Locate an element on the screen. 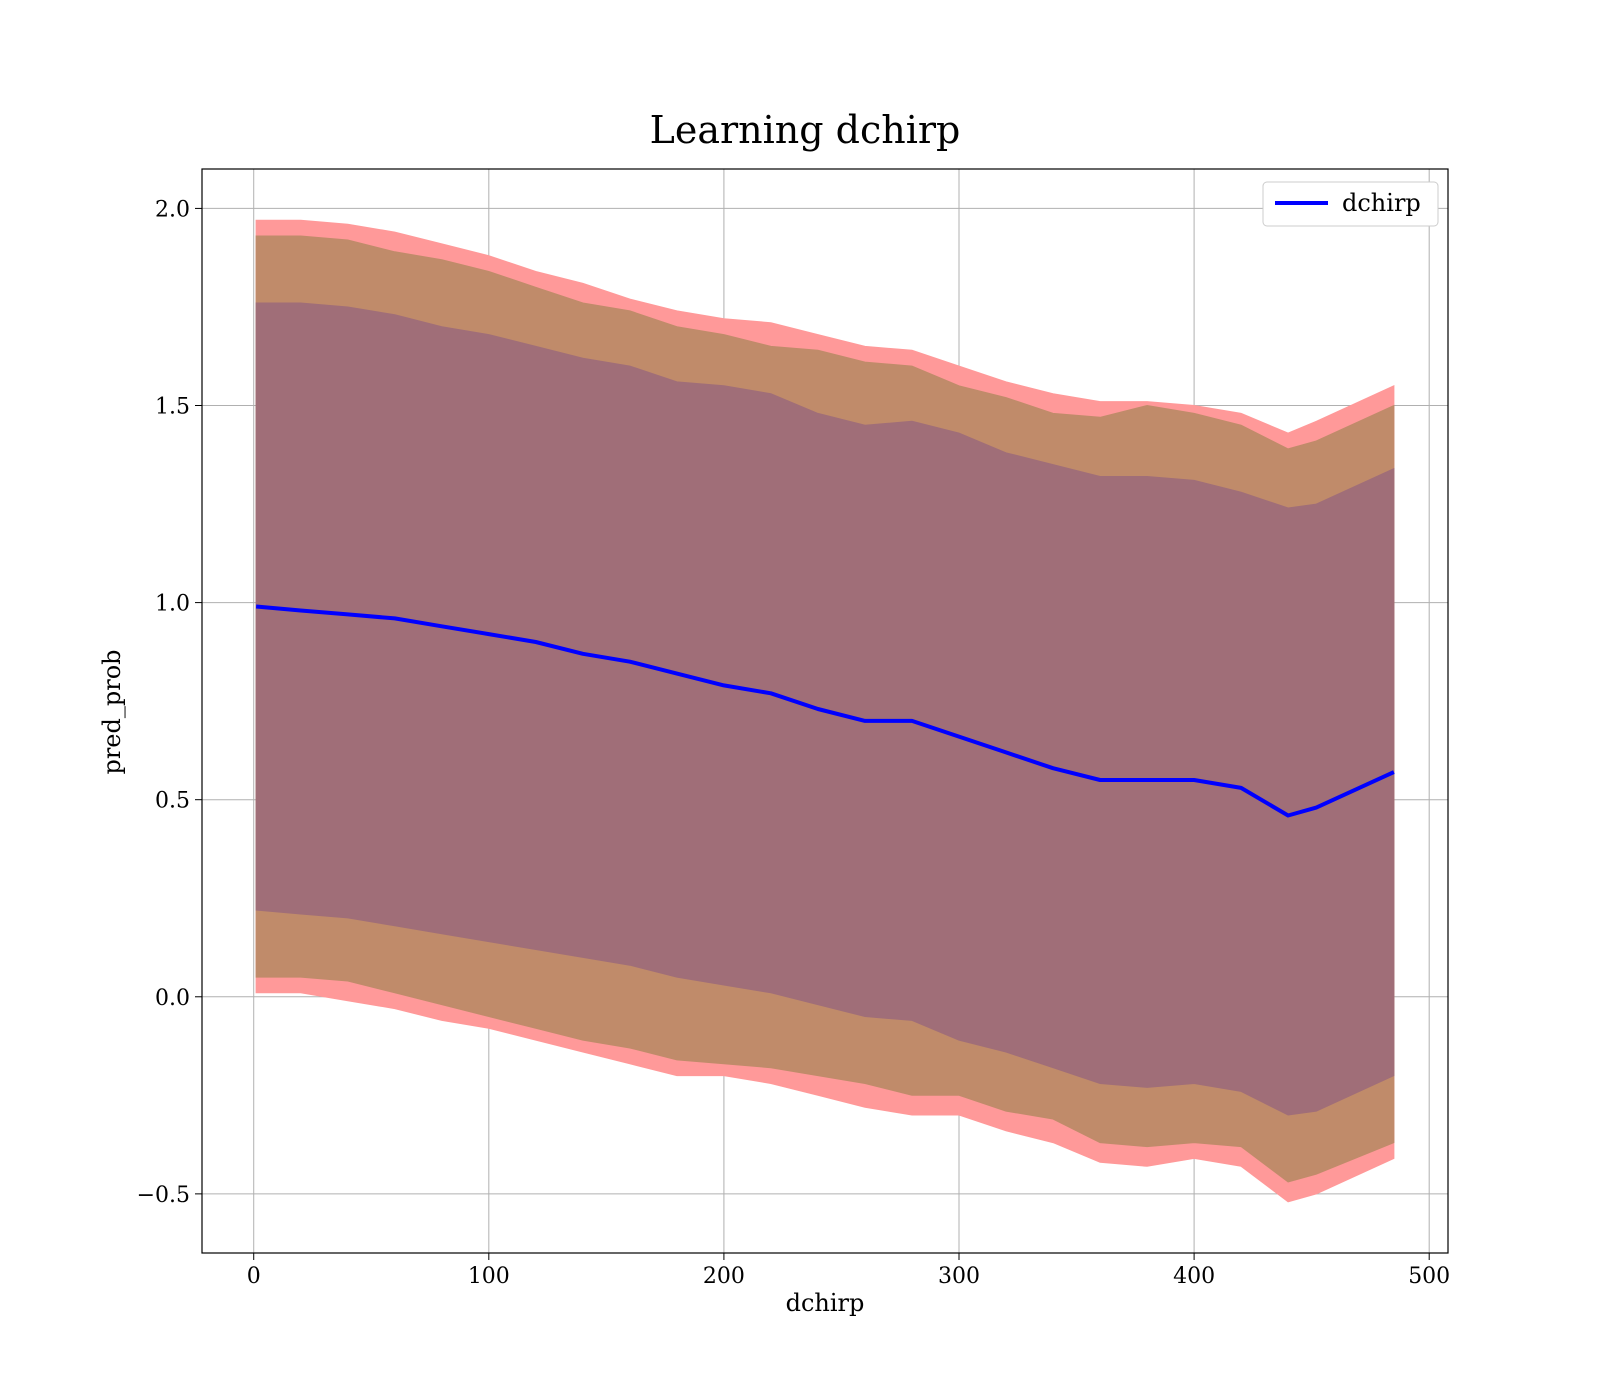 Image resolution: width=1600 pixels, height=1400 pixels. legend: dchirp is located at coordinates (1350, 204).